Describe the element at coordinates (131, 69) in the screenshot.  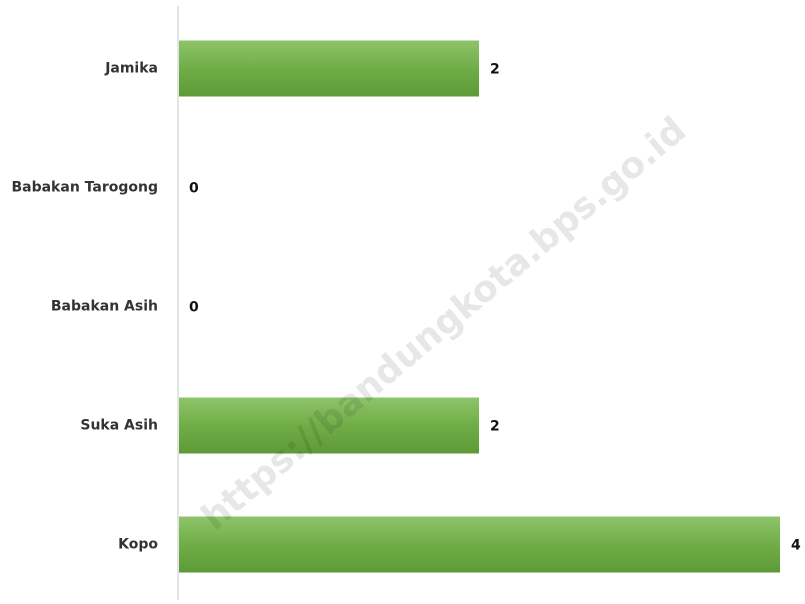
I see `y-tick-label: Jamika` at that location.